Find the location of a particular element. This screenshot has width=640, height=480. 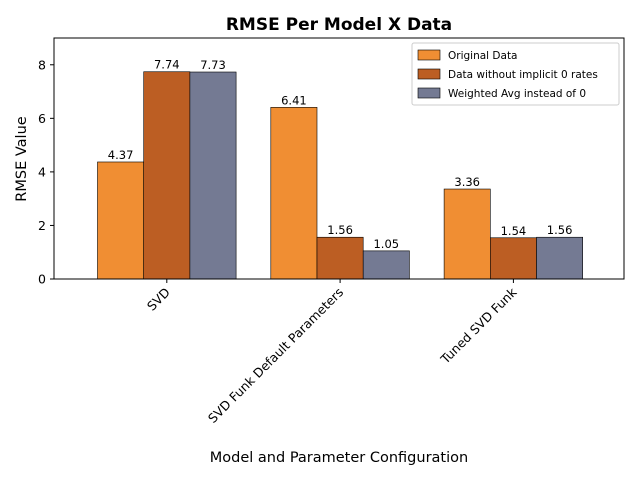

legend-box is located at coordinates (515, 74).